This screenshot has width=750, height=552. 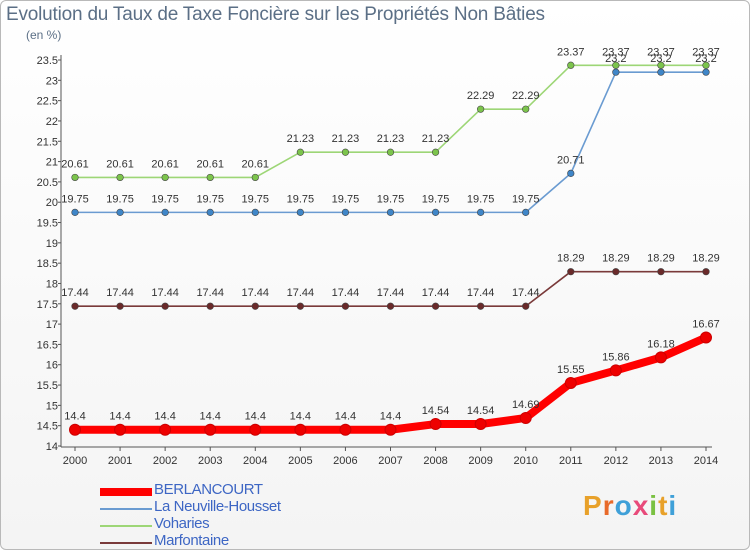 I want to click on y-tick-label: 15.5, so click(x=47, y=386).